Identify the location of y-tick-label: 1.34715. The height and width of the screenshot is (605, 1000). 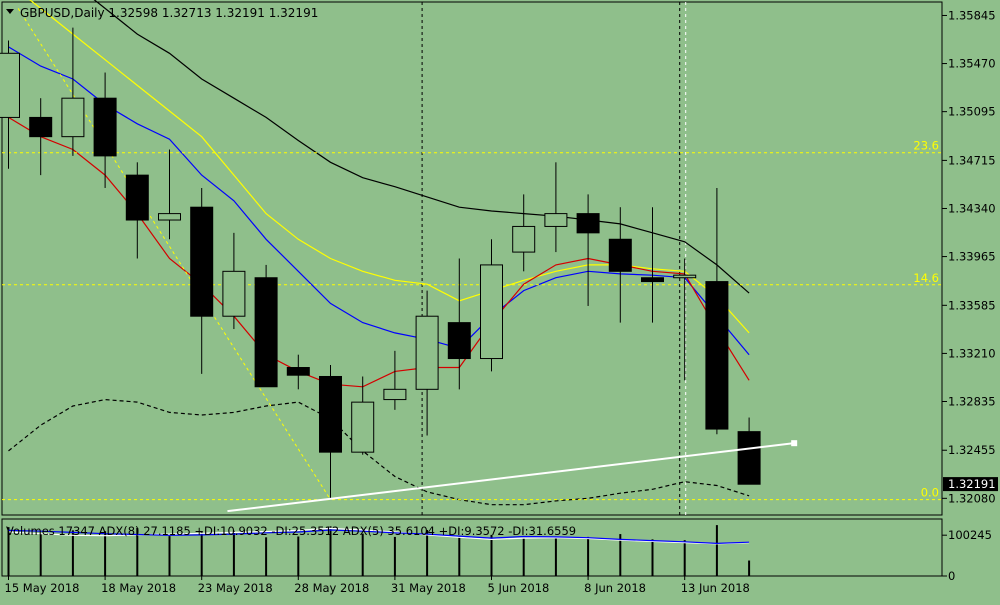
(972, 160).